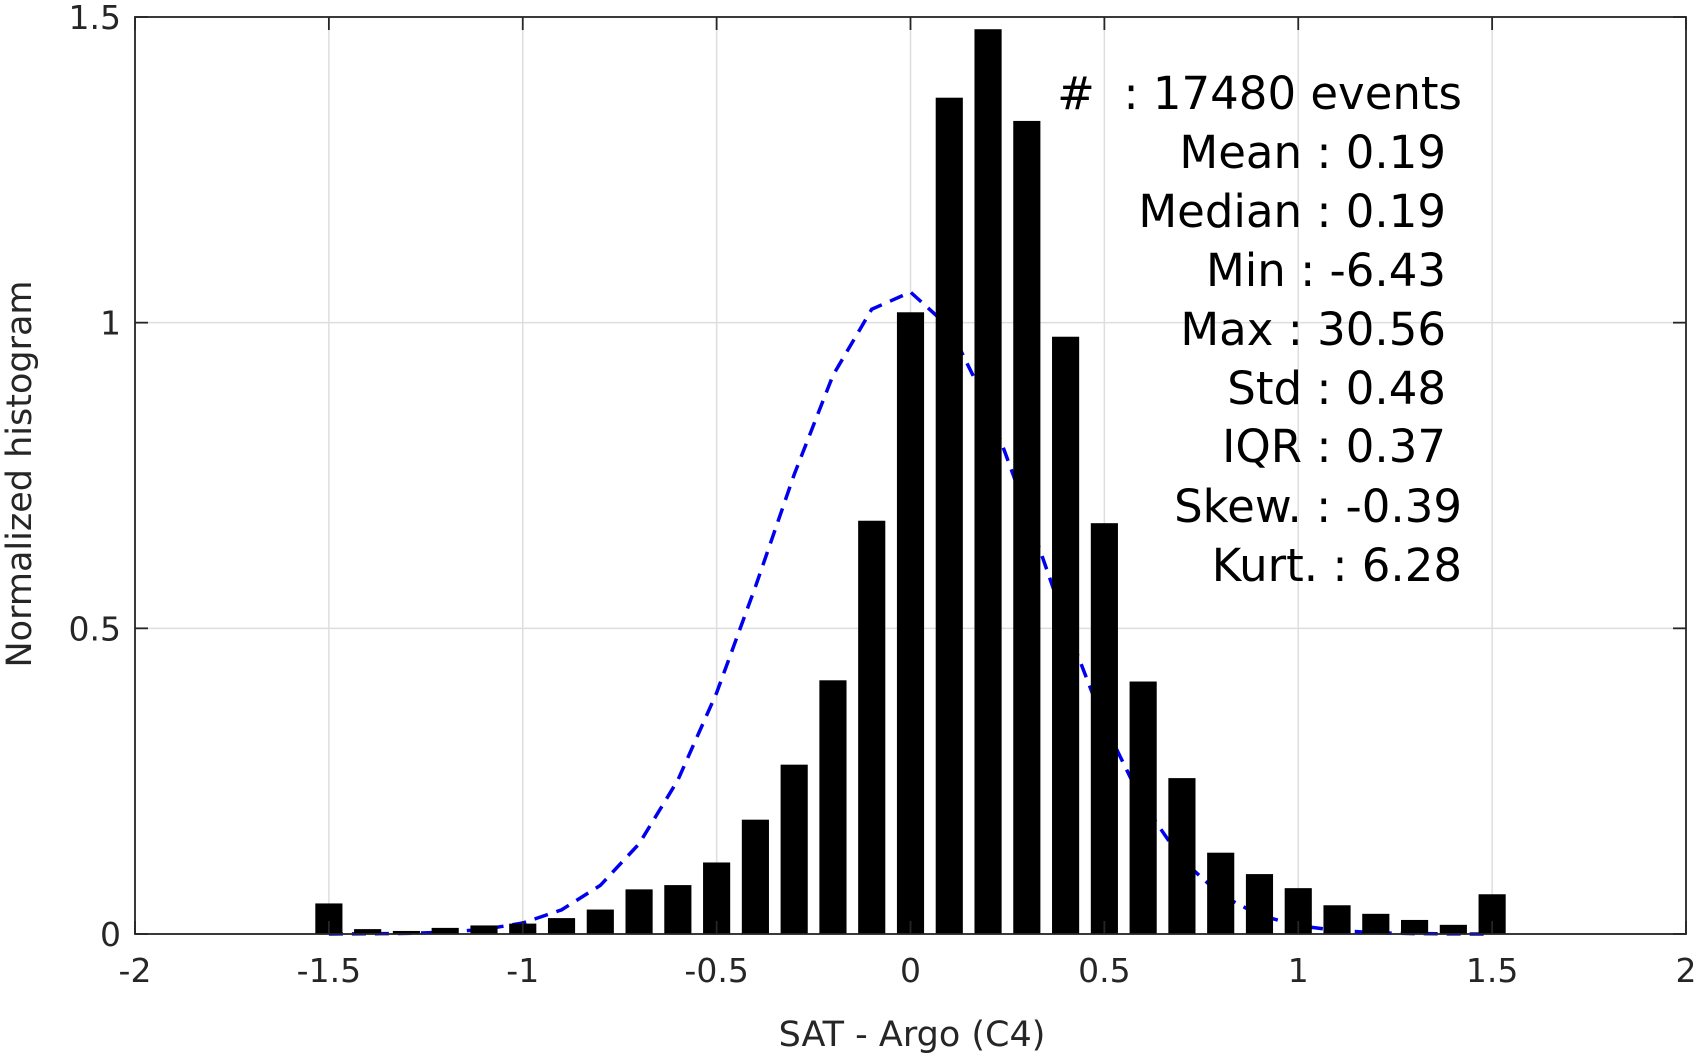 Image resolution: width=1703 pixels, height=1056 pixels. Describe the element at coordinates (1313, 329) in the screenshot. I see `stat-max: Max : 30.56` at that location.